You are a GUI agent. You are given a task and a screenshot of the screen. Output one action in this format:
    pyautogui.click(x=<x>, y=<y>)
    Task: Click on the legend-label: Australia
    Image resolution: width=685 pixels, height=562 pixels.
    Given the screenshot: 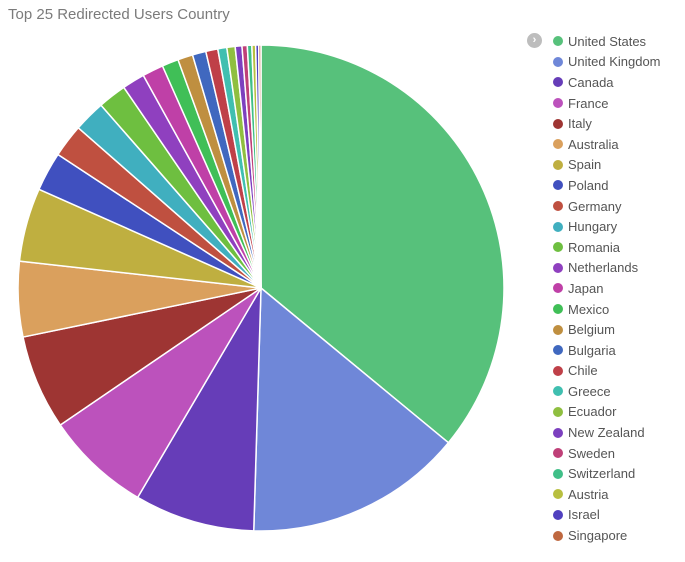 What is the action you would take?
    pyautogui.click(x=593, y=144)
    